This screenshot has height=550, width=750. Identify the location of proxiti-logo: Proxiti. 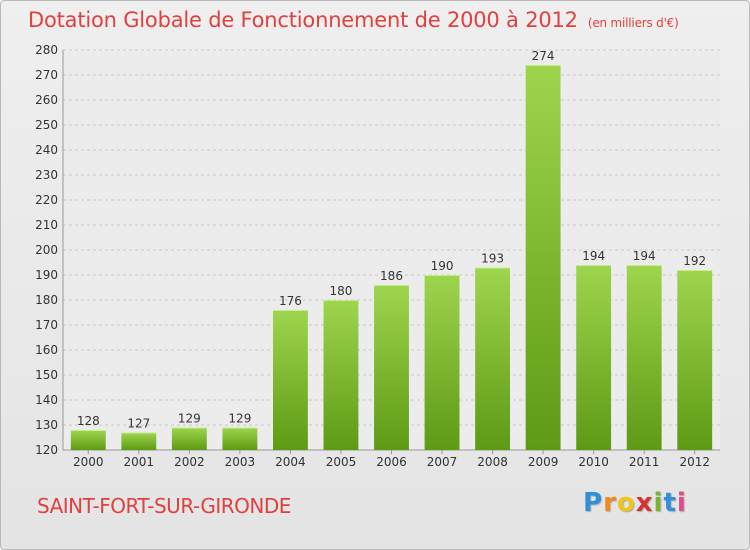
(635, 503).